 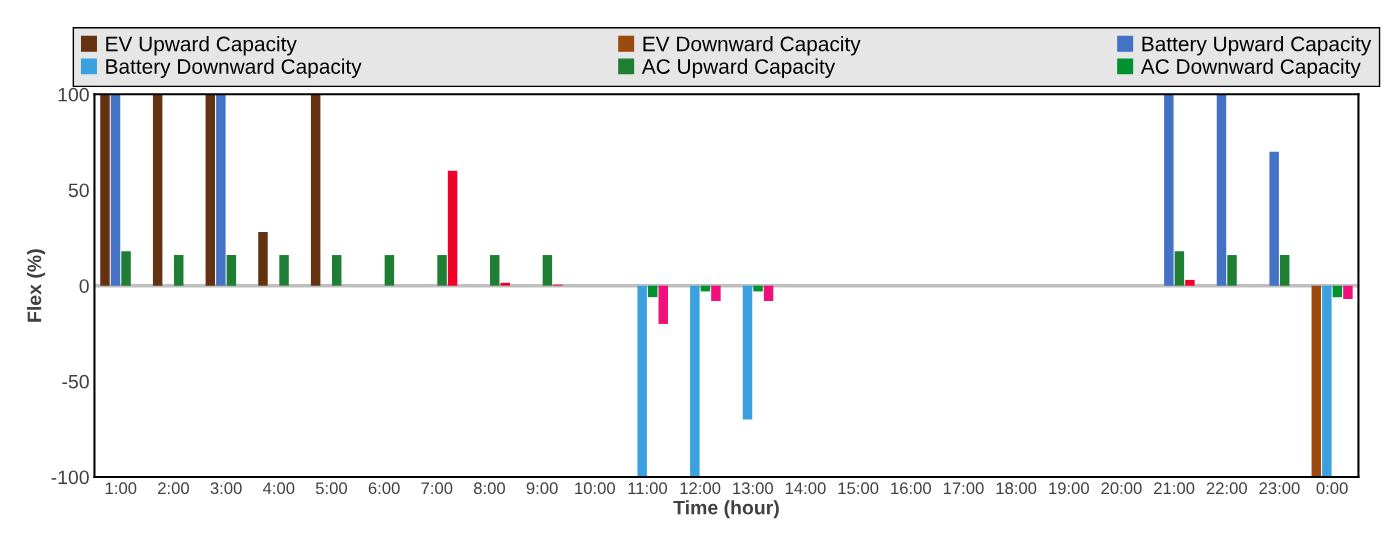 I want to click on y-tick-label: 50, so click(x=78, y=190).